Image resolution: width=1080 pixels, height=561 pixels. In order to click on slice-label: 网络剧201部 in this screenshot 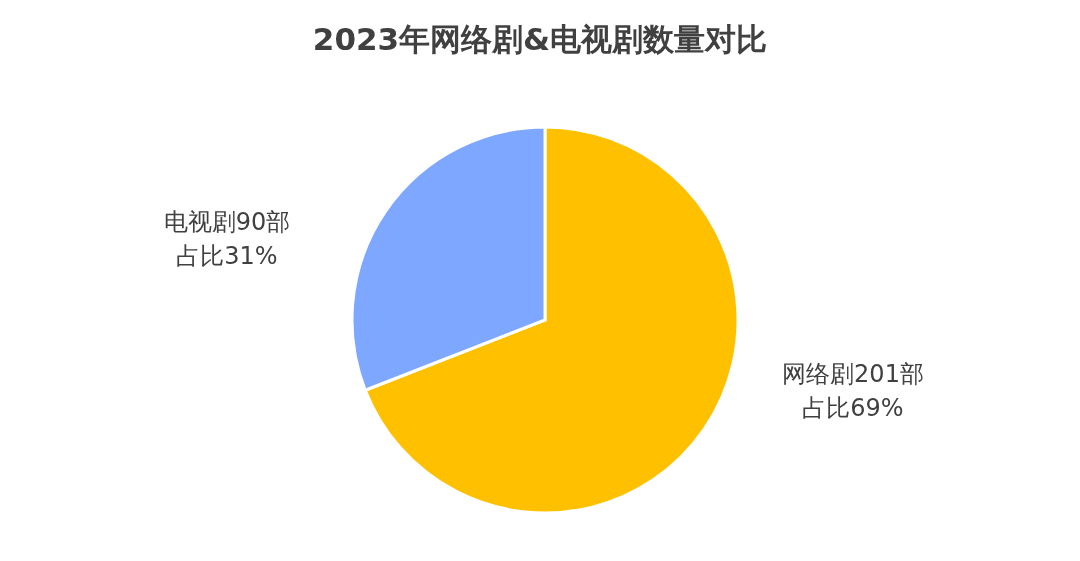, I will do `click(853, 374)`.